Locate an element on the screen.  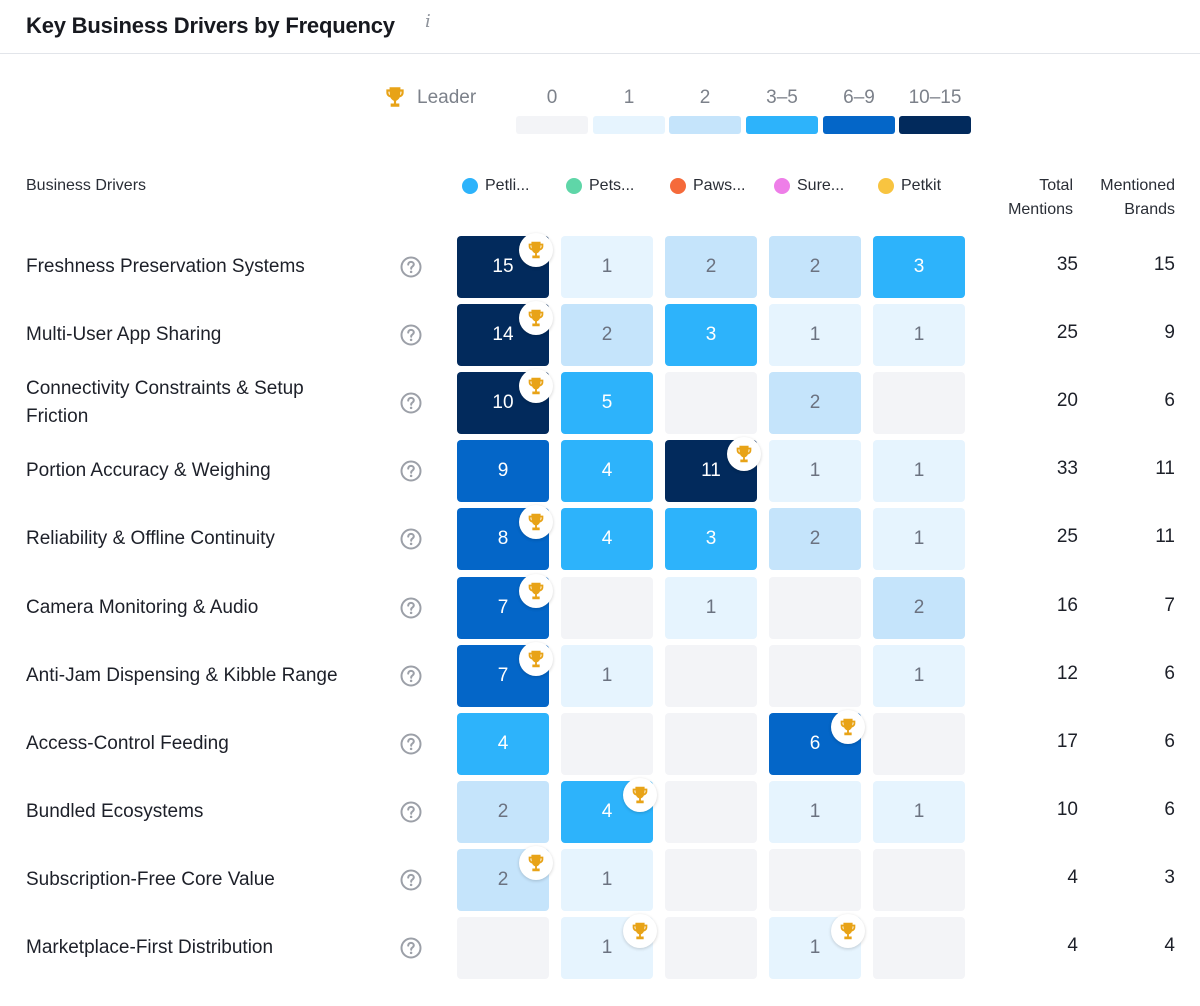
trophy-icon is located at coordinates (395, 97).